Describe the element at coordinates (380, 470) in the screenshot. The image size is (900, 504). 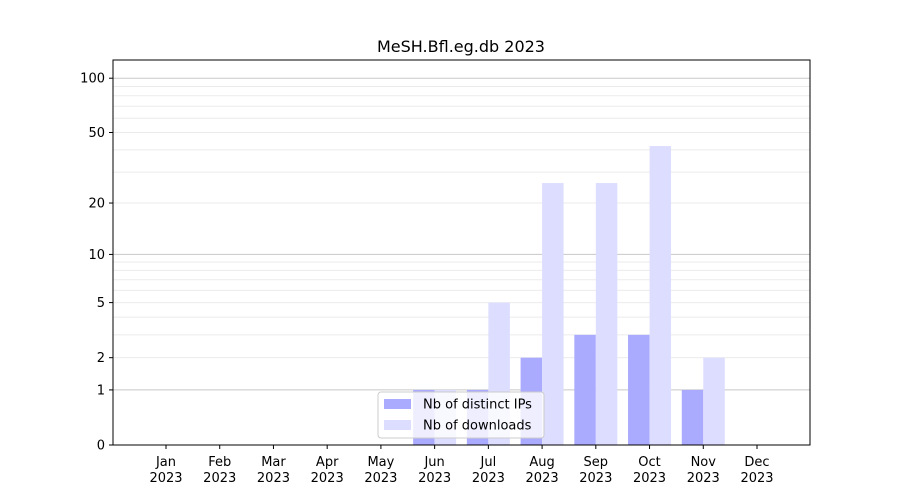
I see `x-tick-label: May 2023` at that location.